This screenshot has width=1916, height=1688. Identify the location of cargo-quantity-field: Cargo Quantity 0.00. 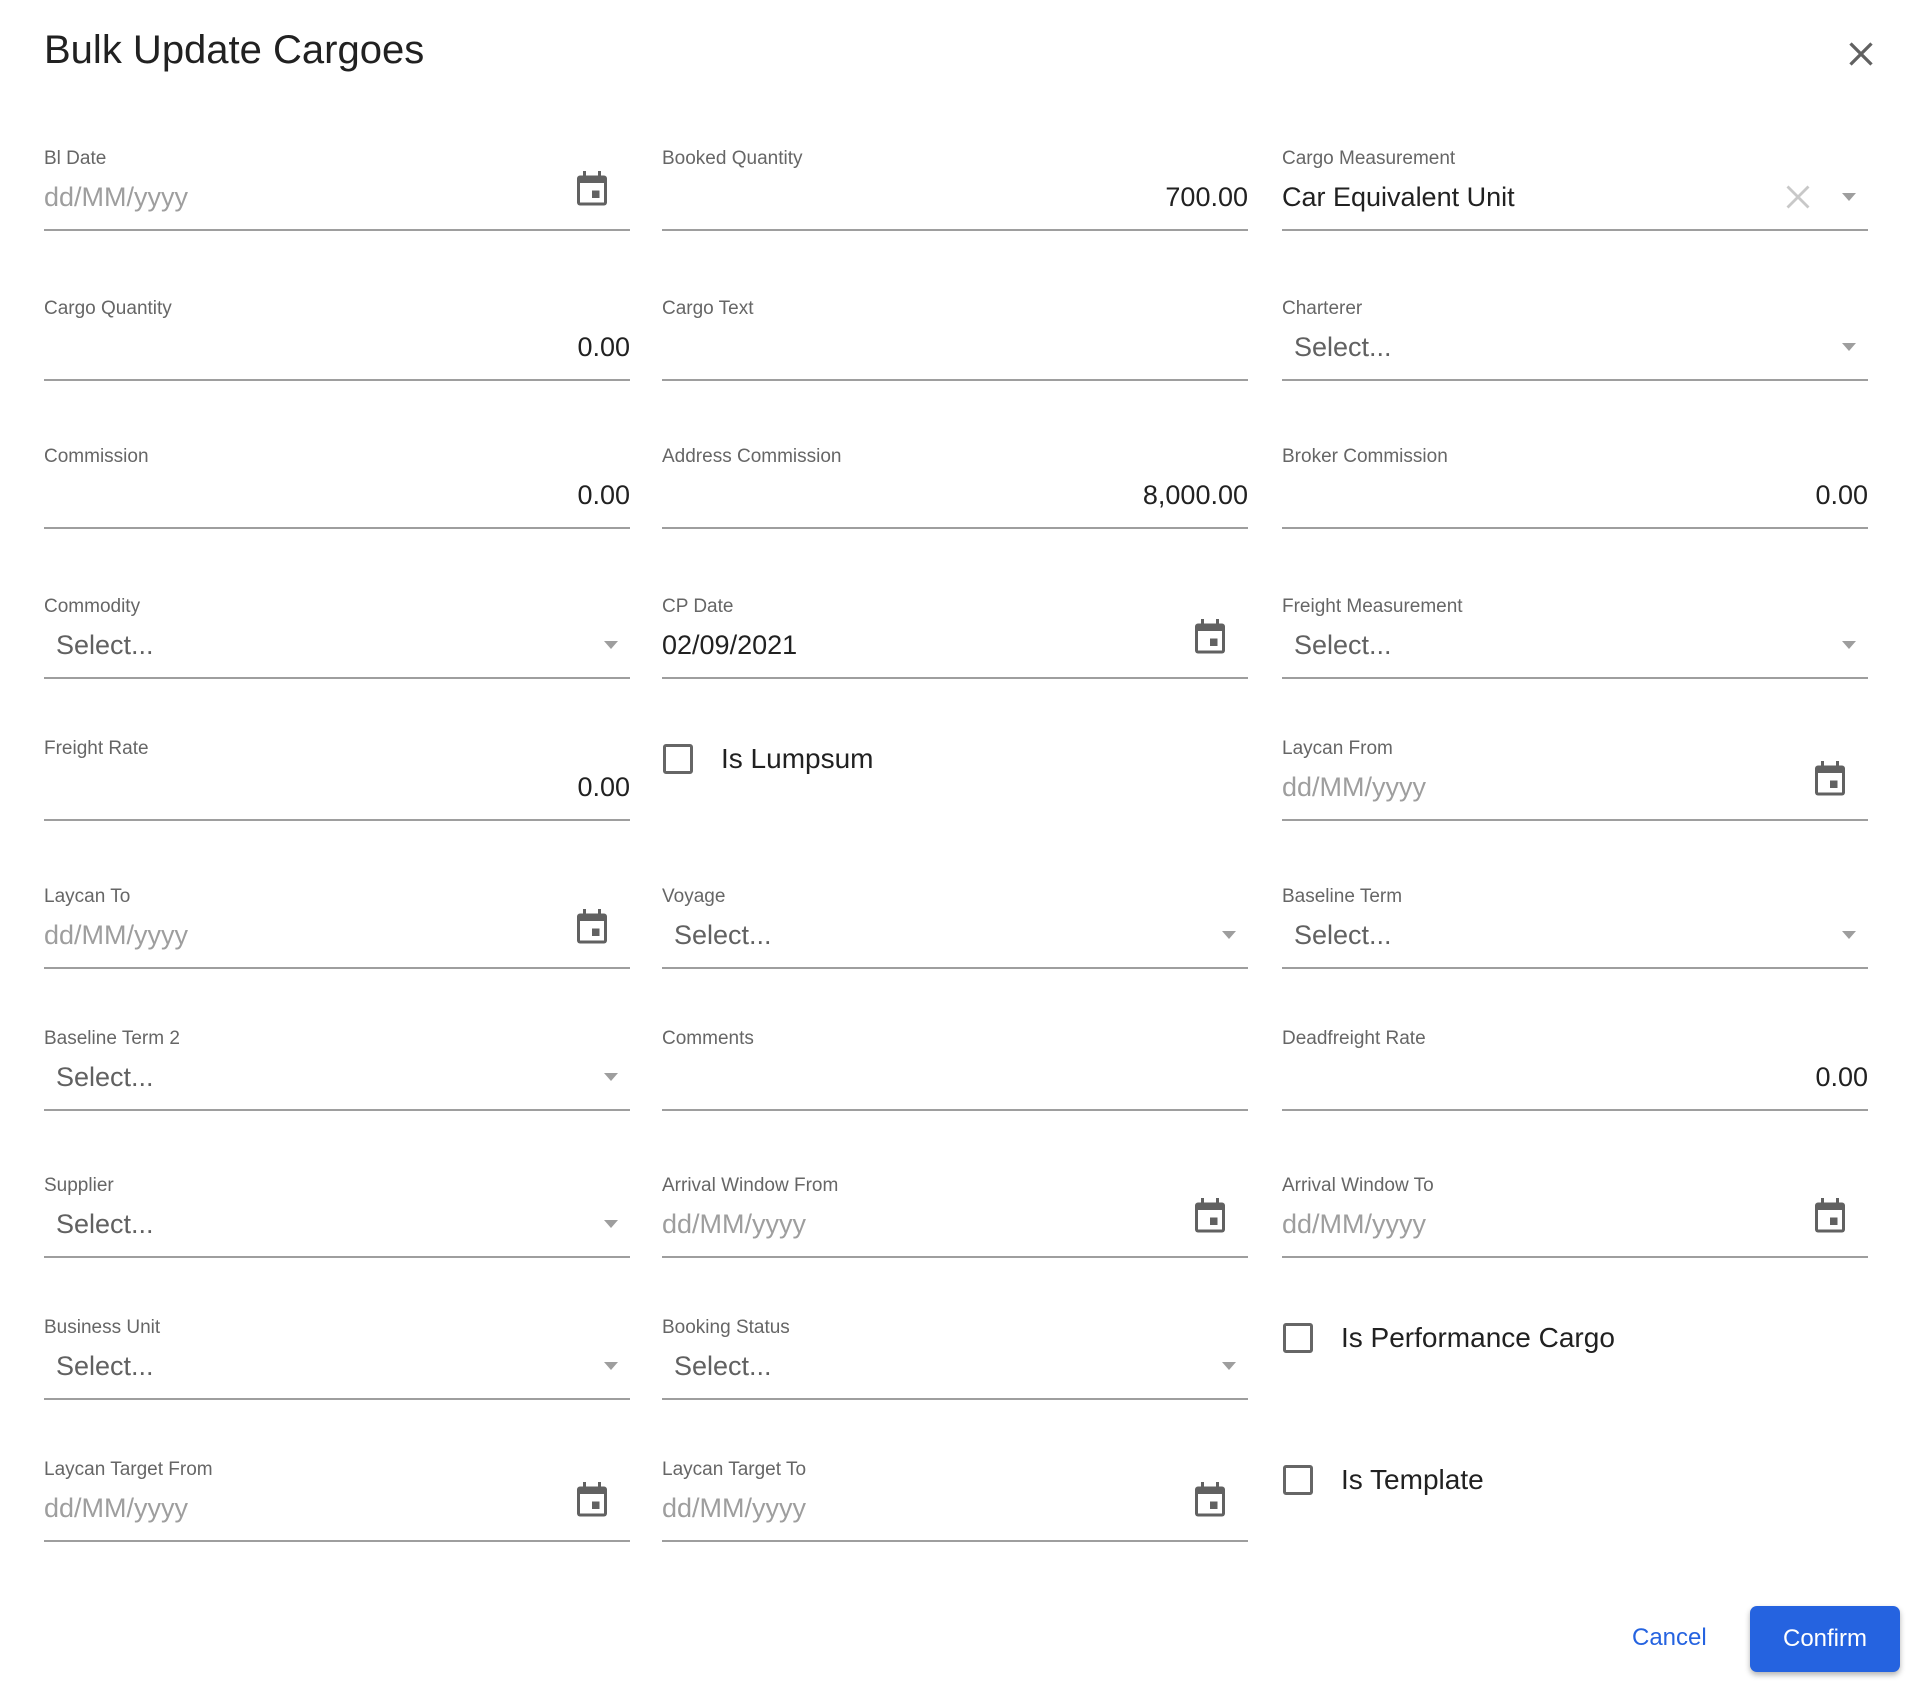
(337, 339).